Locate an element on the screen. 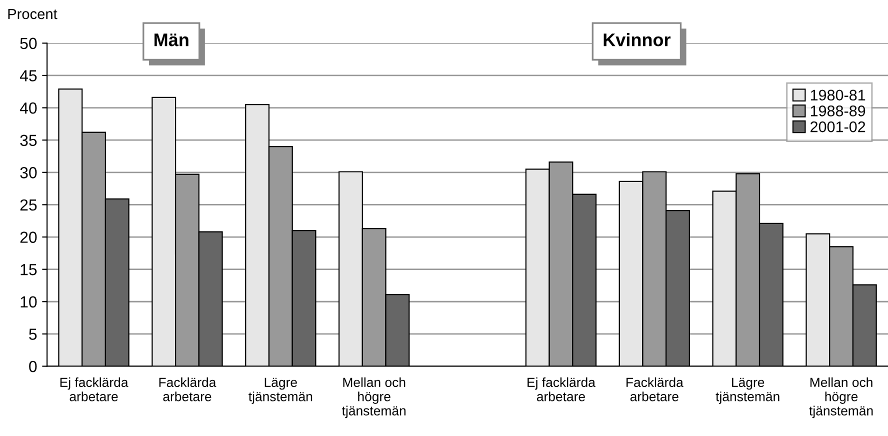 The image size is (888, 436). annotation: Kvinnor is located at coordinates (637, 39).